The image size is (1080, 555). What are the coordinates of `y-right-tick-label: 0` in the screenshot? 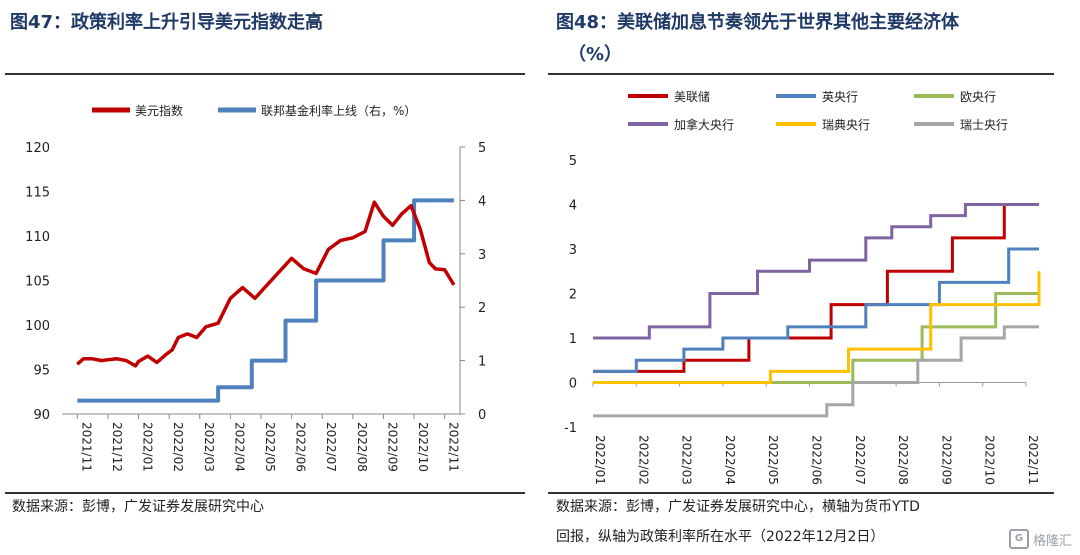 It's located at (482, 415).